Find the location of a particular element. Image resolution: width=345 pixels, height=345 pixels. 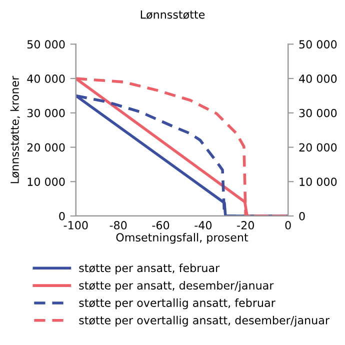

y2-tick-label: 10 000 is located at coordinates (318, 182).